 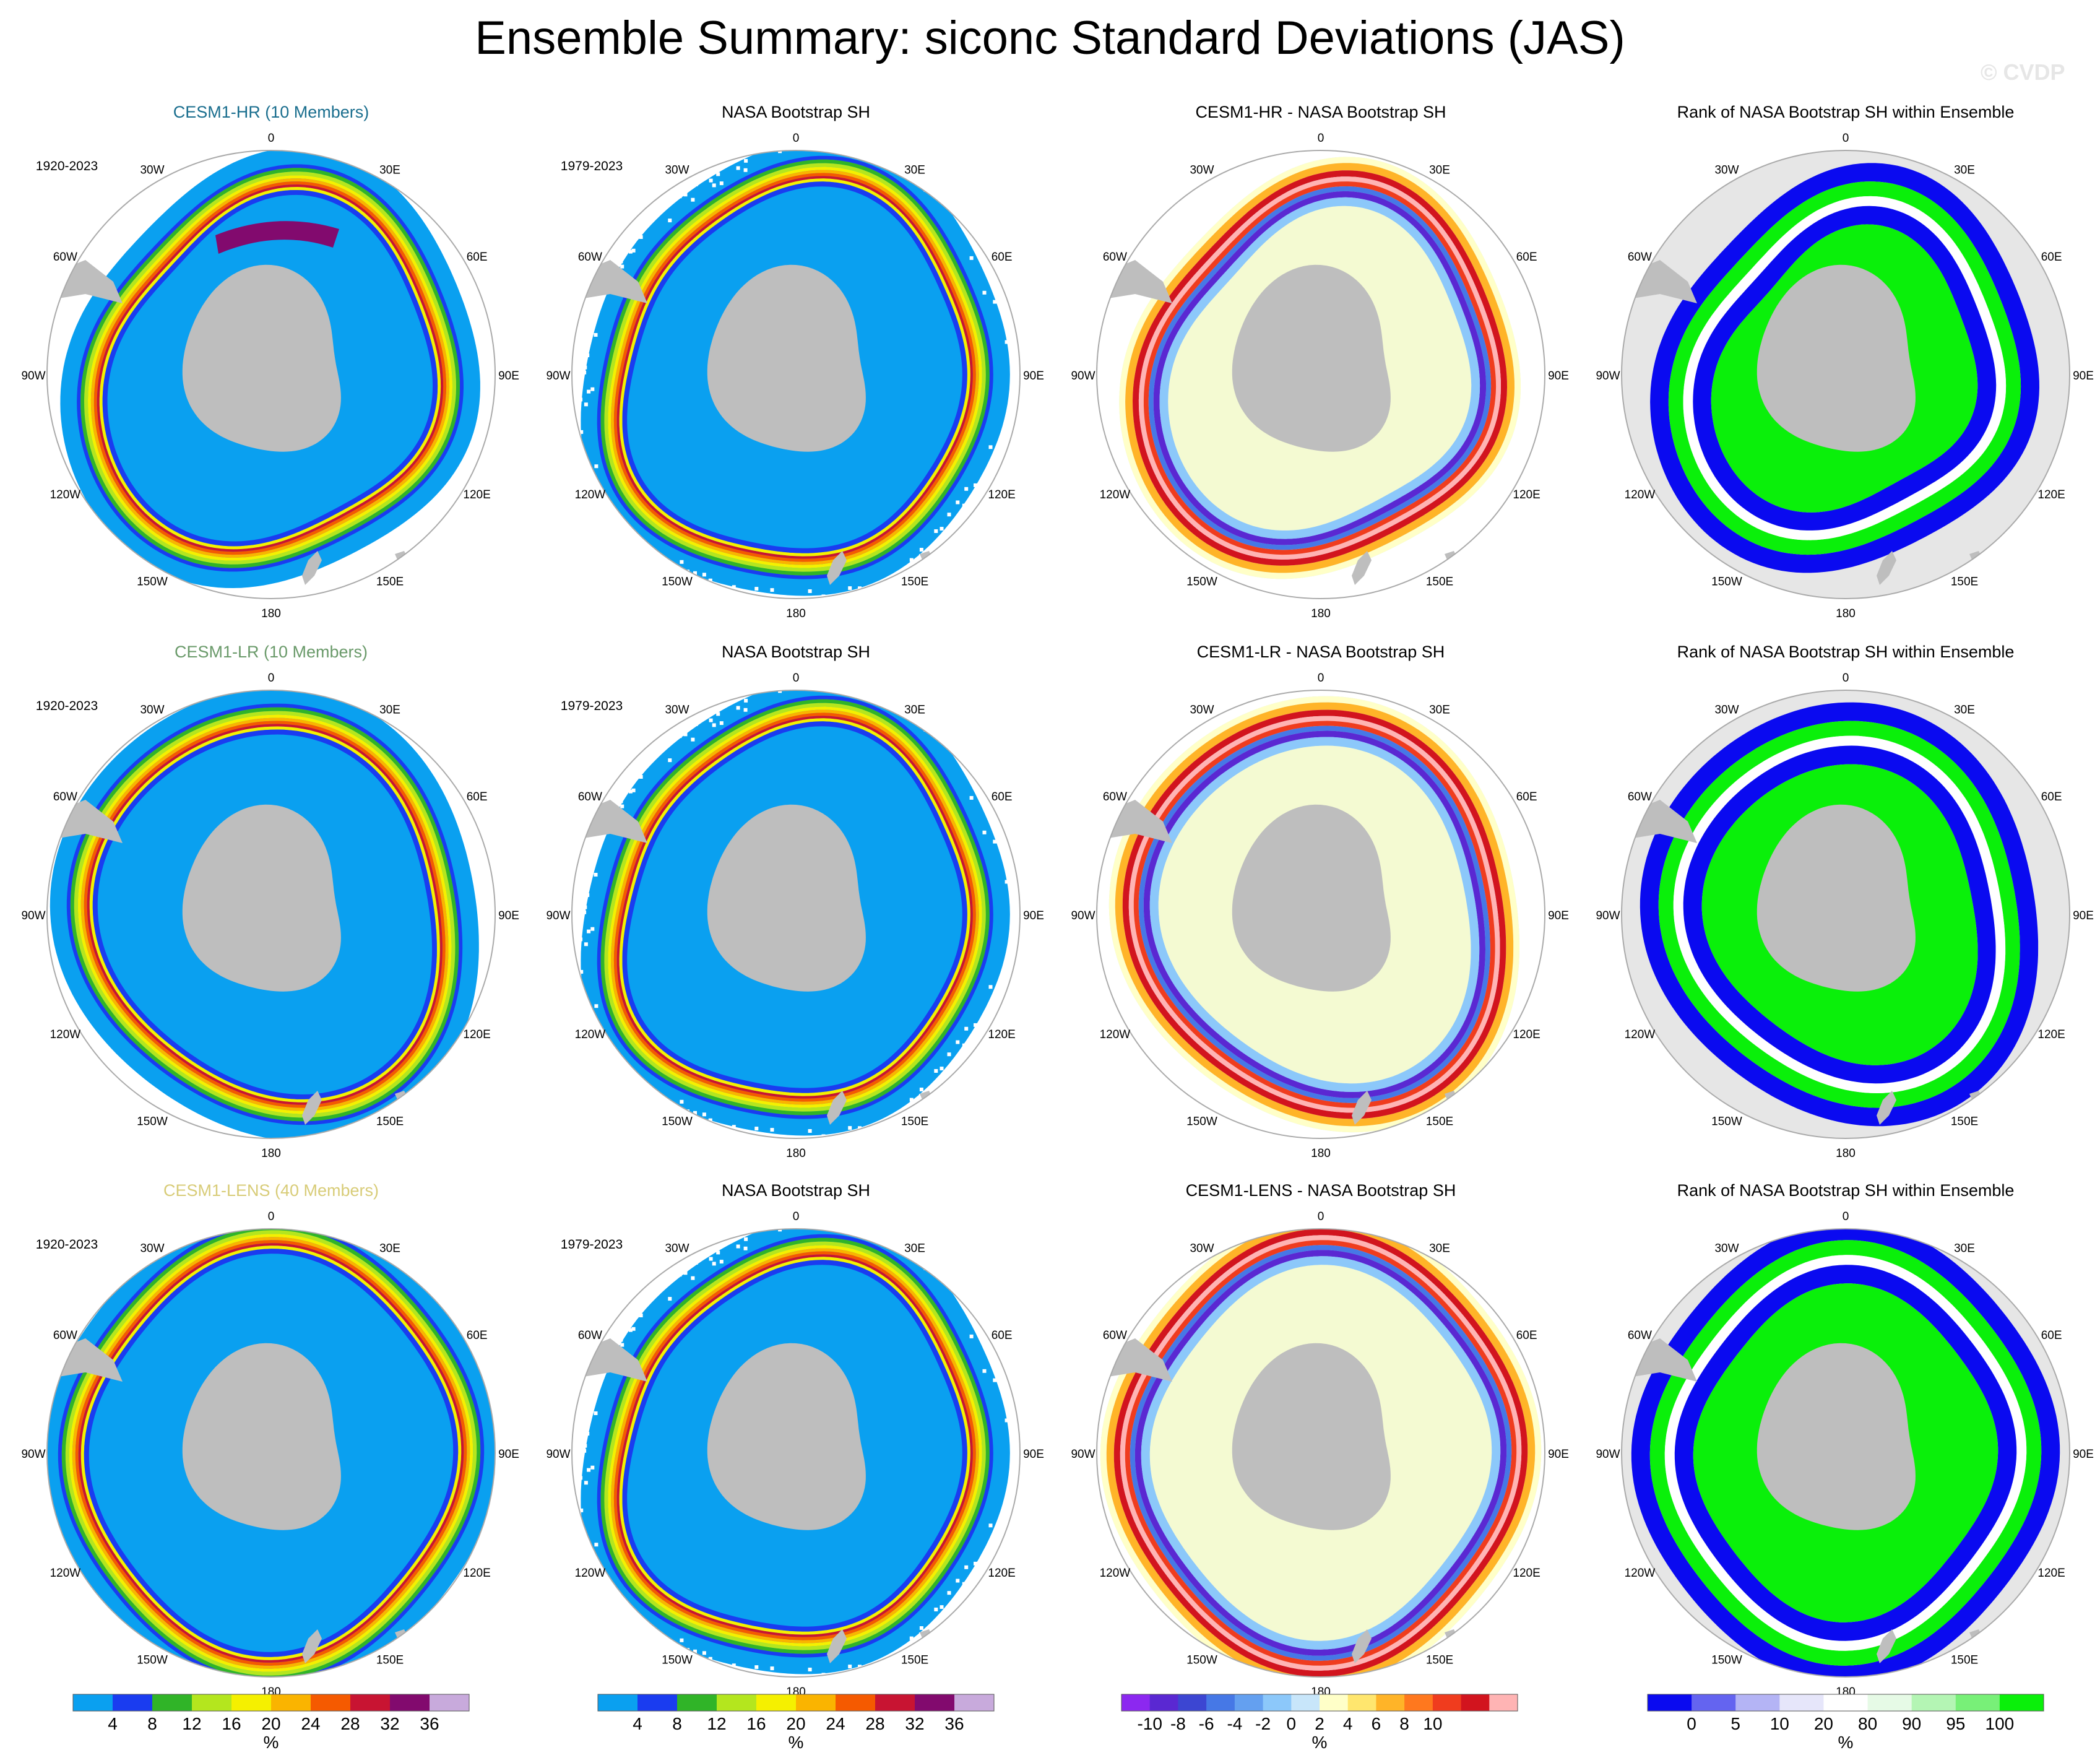 I want to click on panel-title: NASA Bootstrap SH, so click(x=796, y=1190).